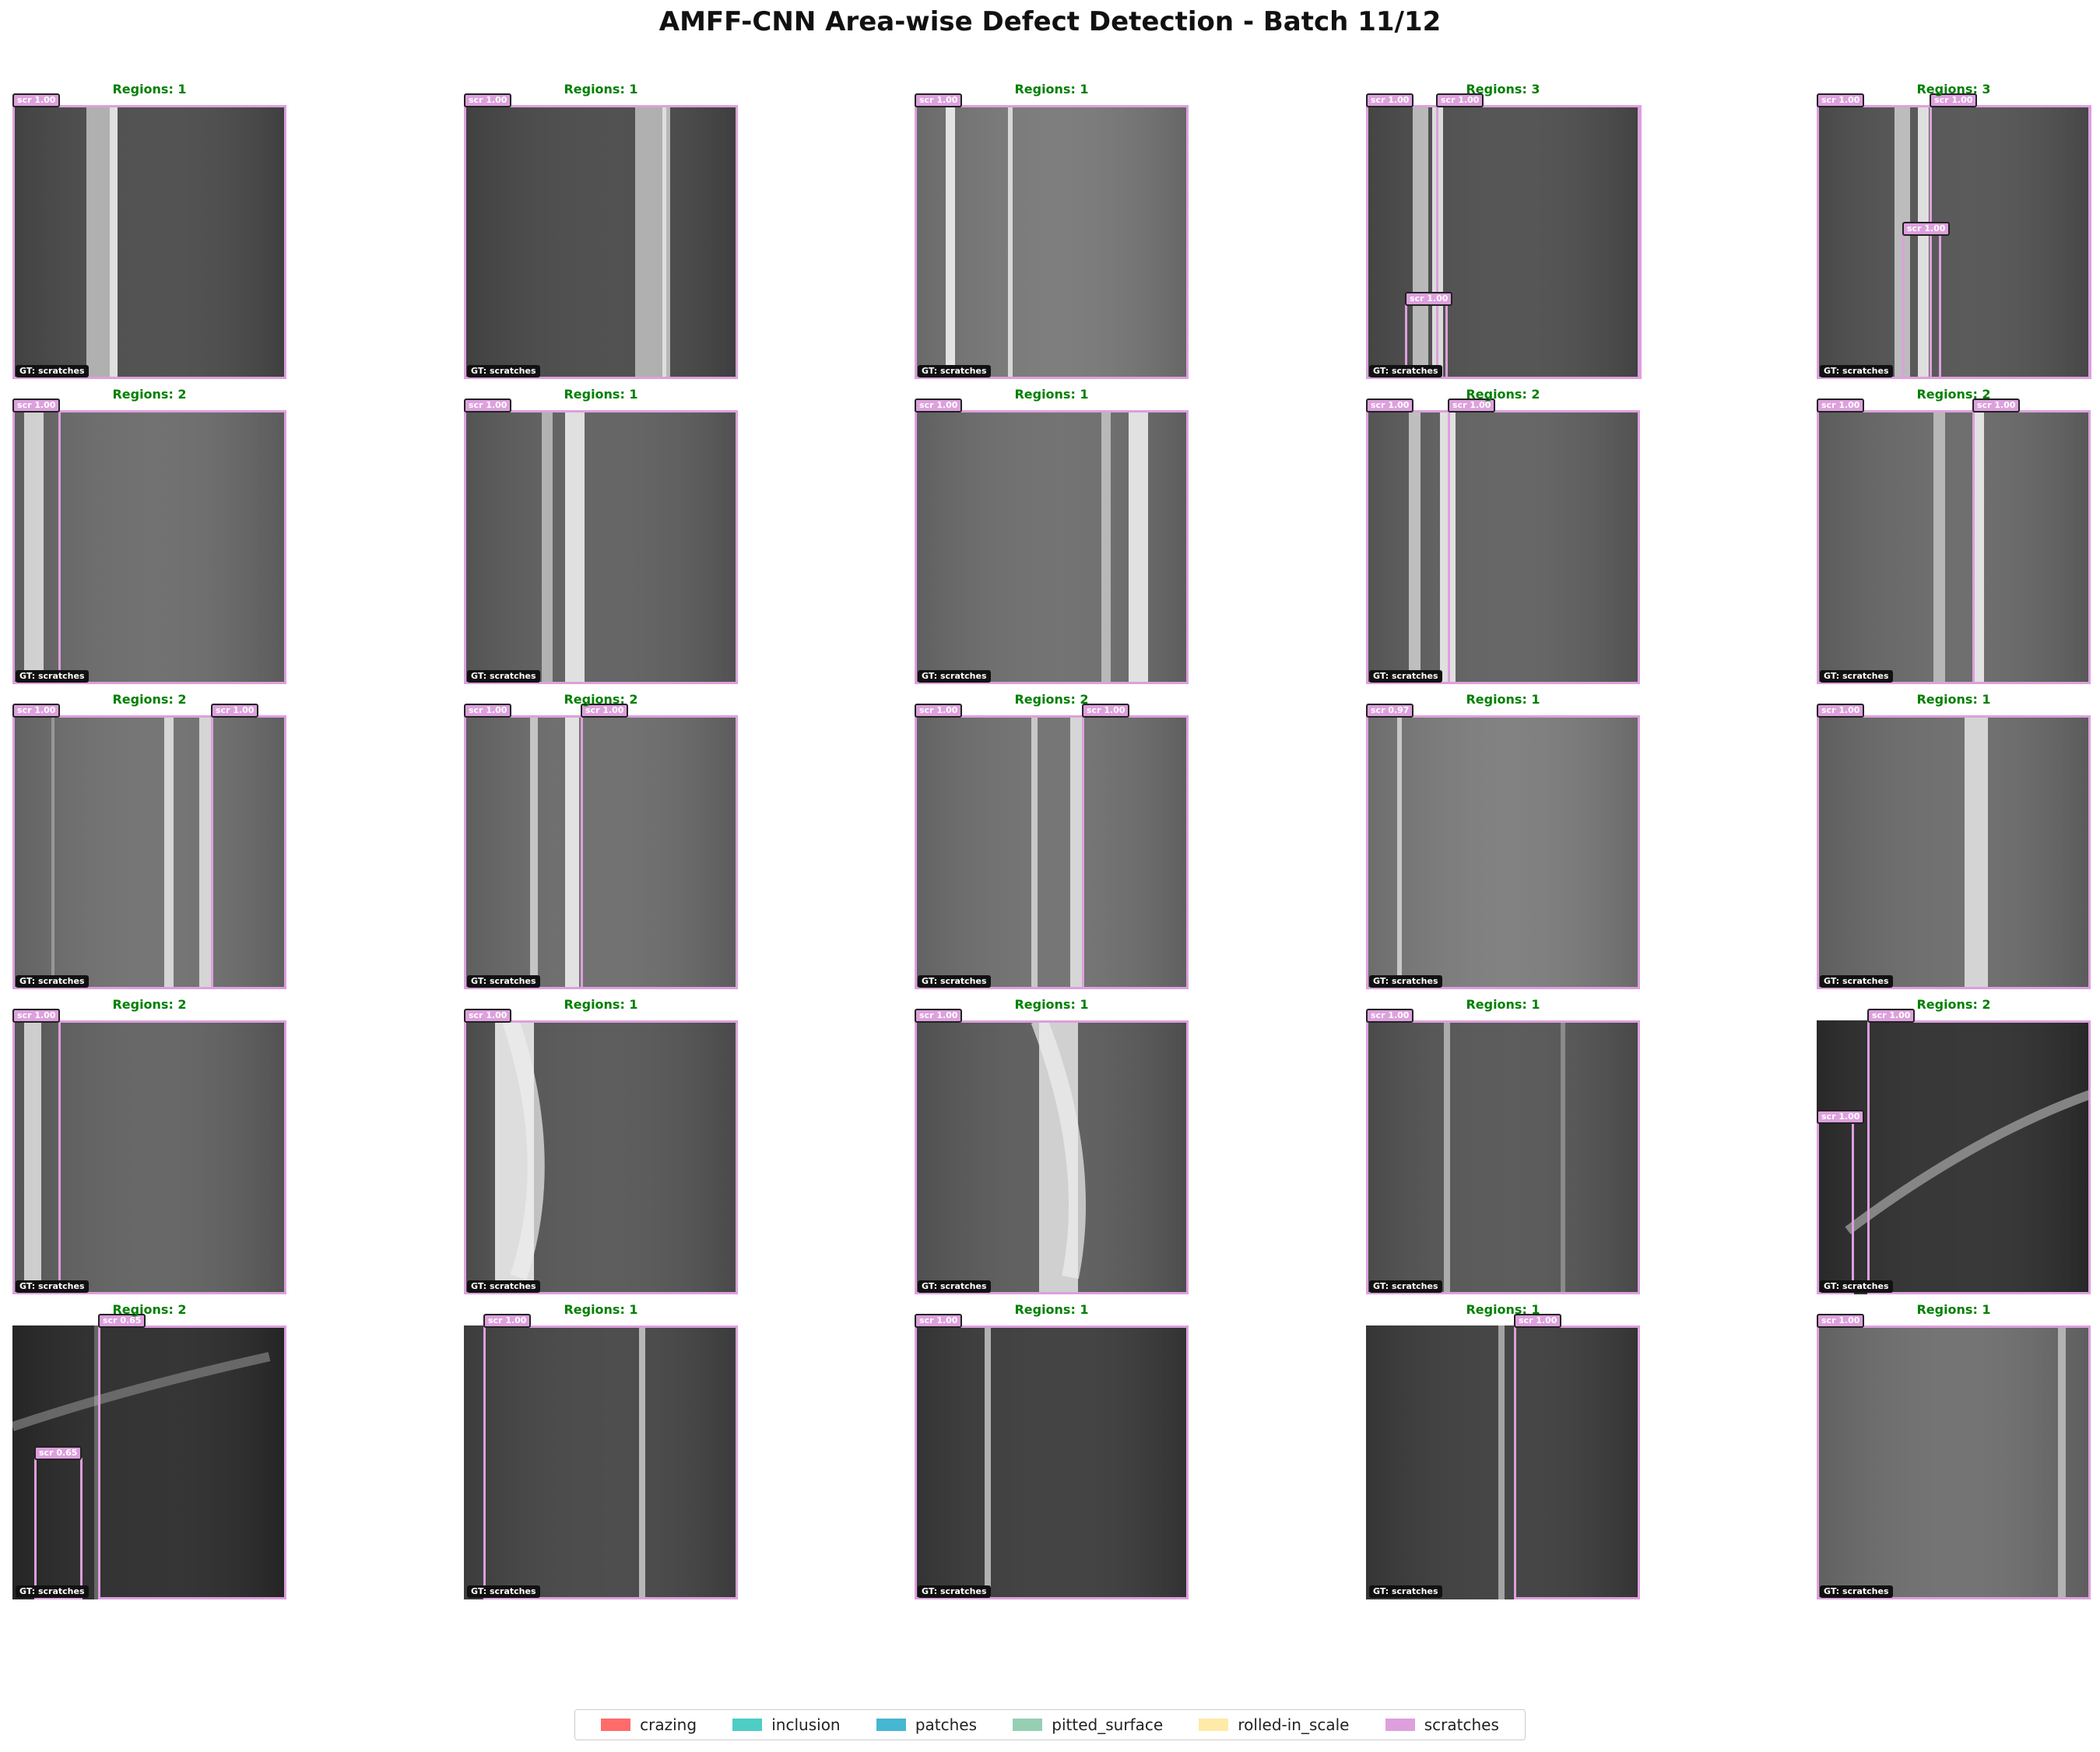 The height and width of the screenshot is (1752, 2100). I want to click on image-panel: scr 0.97 Regions: 1 GT: scratches, so click(1503, 841).